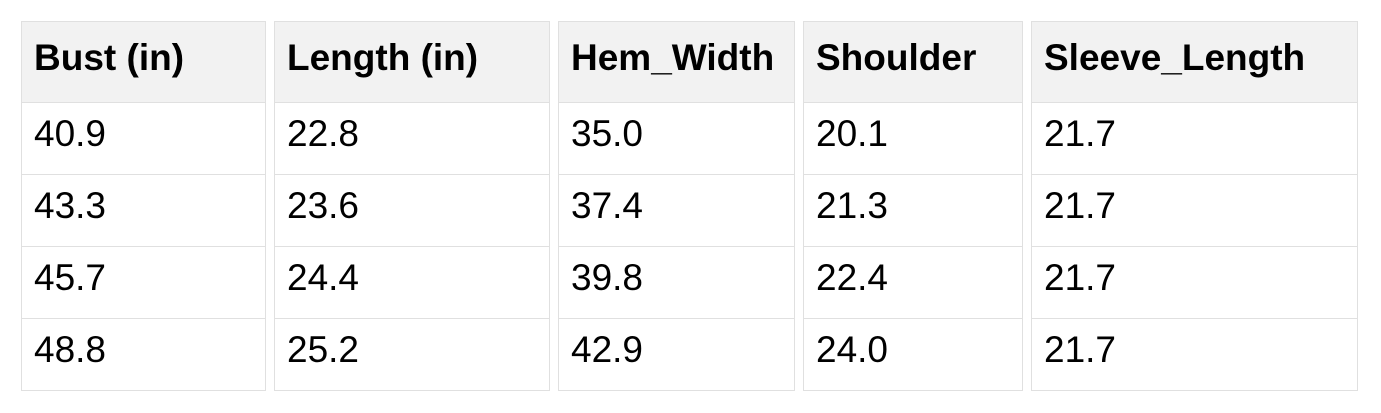 The image size is (1381, 413). Describe the element at coordinates (412, 355) in the screenshot. I see `table-cell: 25.2` at that location.